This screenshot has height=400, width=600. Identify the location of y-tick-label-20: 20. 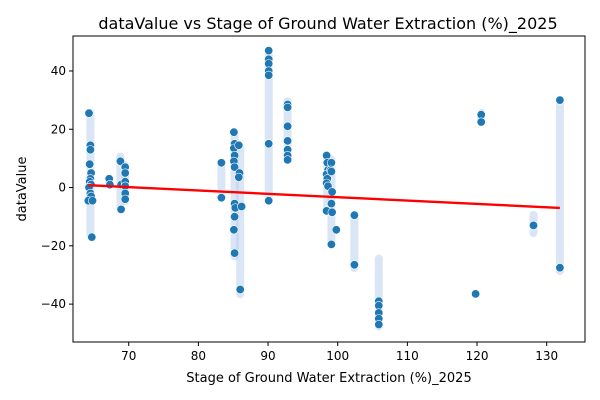
(58, 129).